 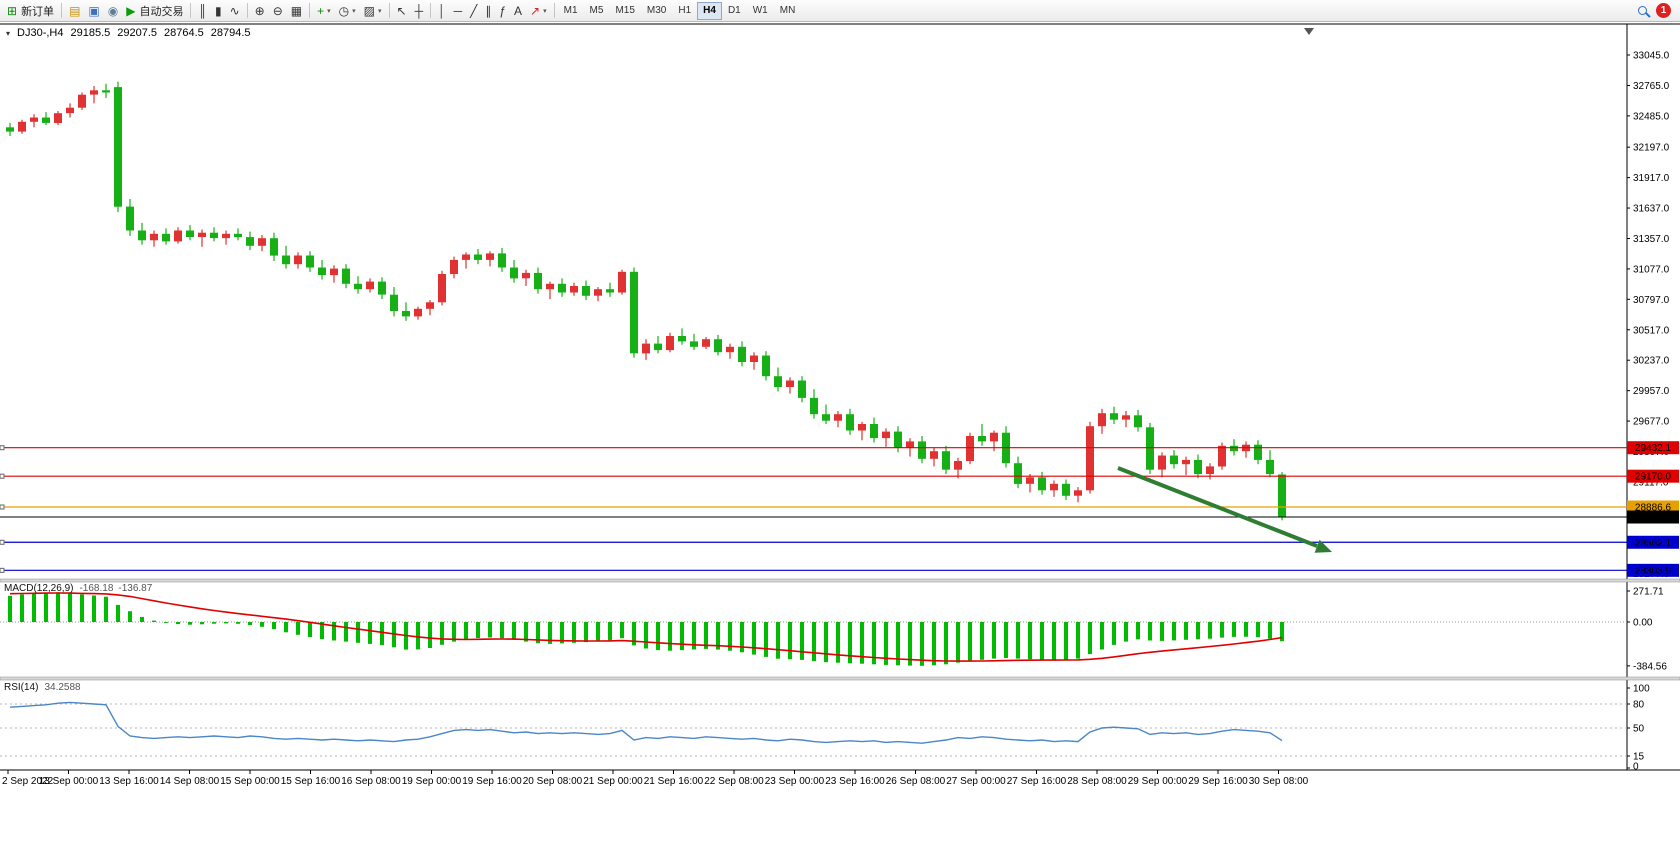 What do you see at coordinates (788, 11) in the screenshot?
I see `timeframe-mn-button: MN` at bounding box center [788, 11].